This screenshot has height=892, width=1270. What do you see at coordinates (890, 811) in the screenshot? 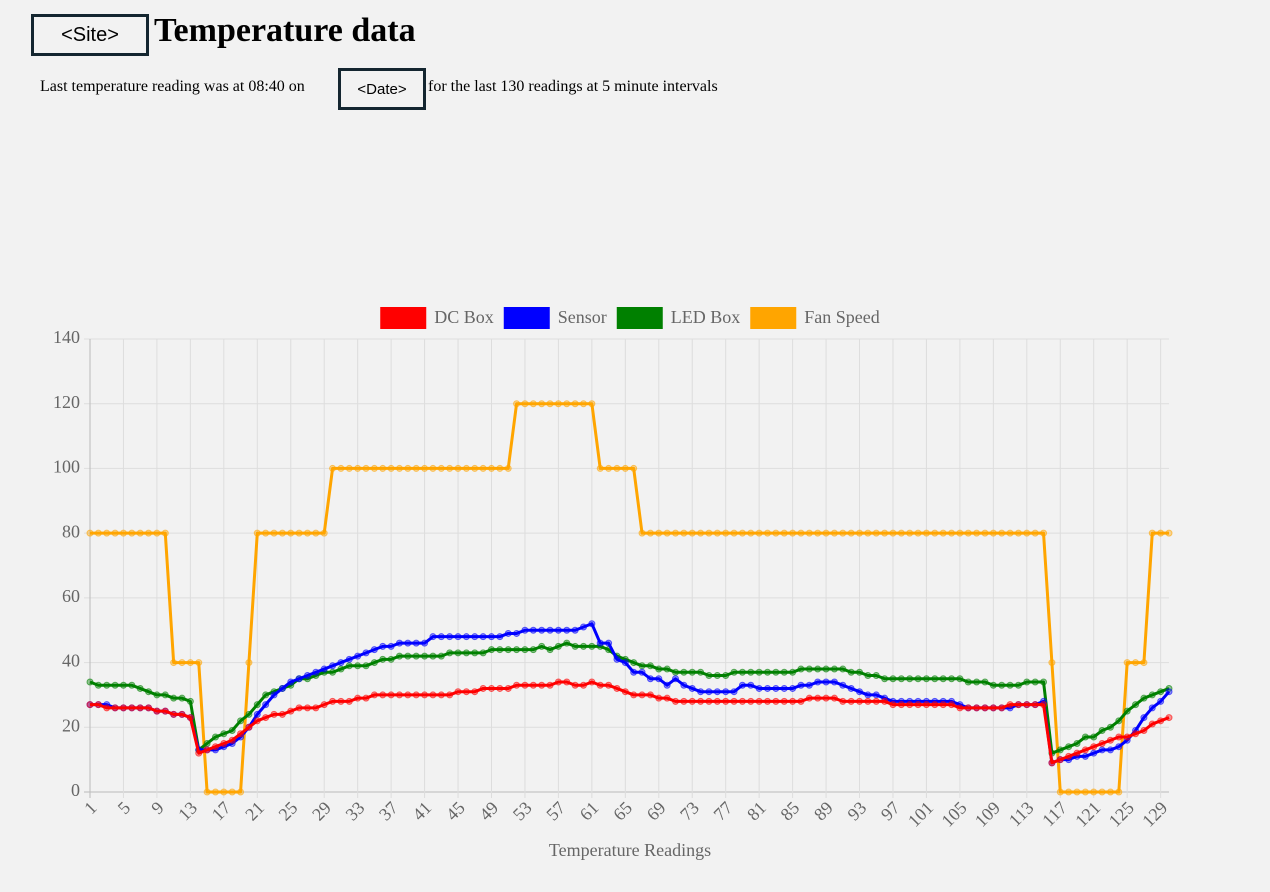
I see `x-tick-label: 97` at bounding box center [890, 811].